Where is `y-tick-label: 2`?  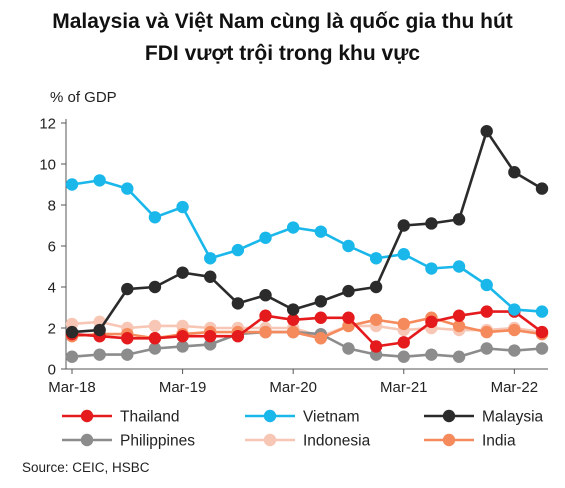
y-tick-label: 2 is located at coordinates (52, 329).